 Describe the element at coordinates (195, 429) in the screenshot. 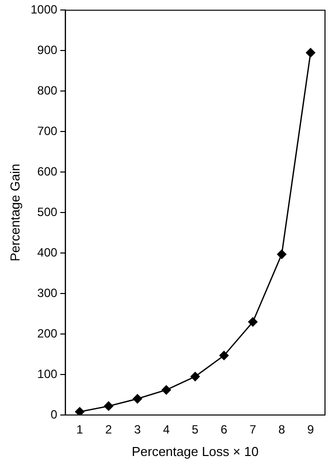

I see `x-tick-label: 5` at that location.